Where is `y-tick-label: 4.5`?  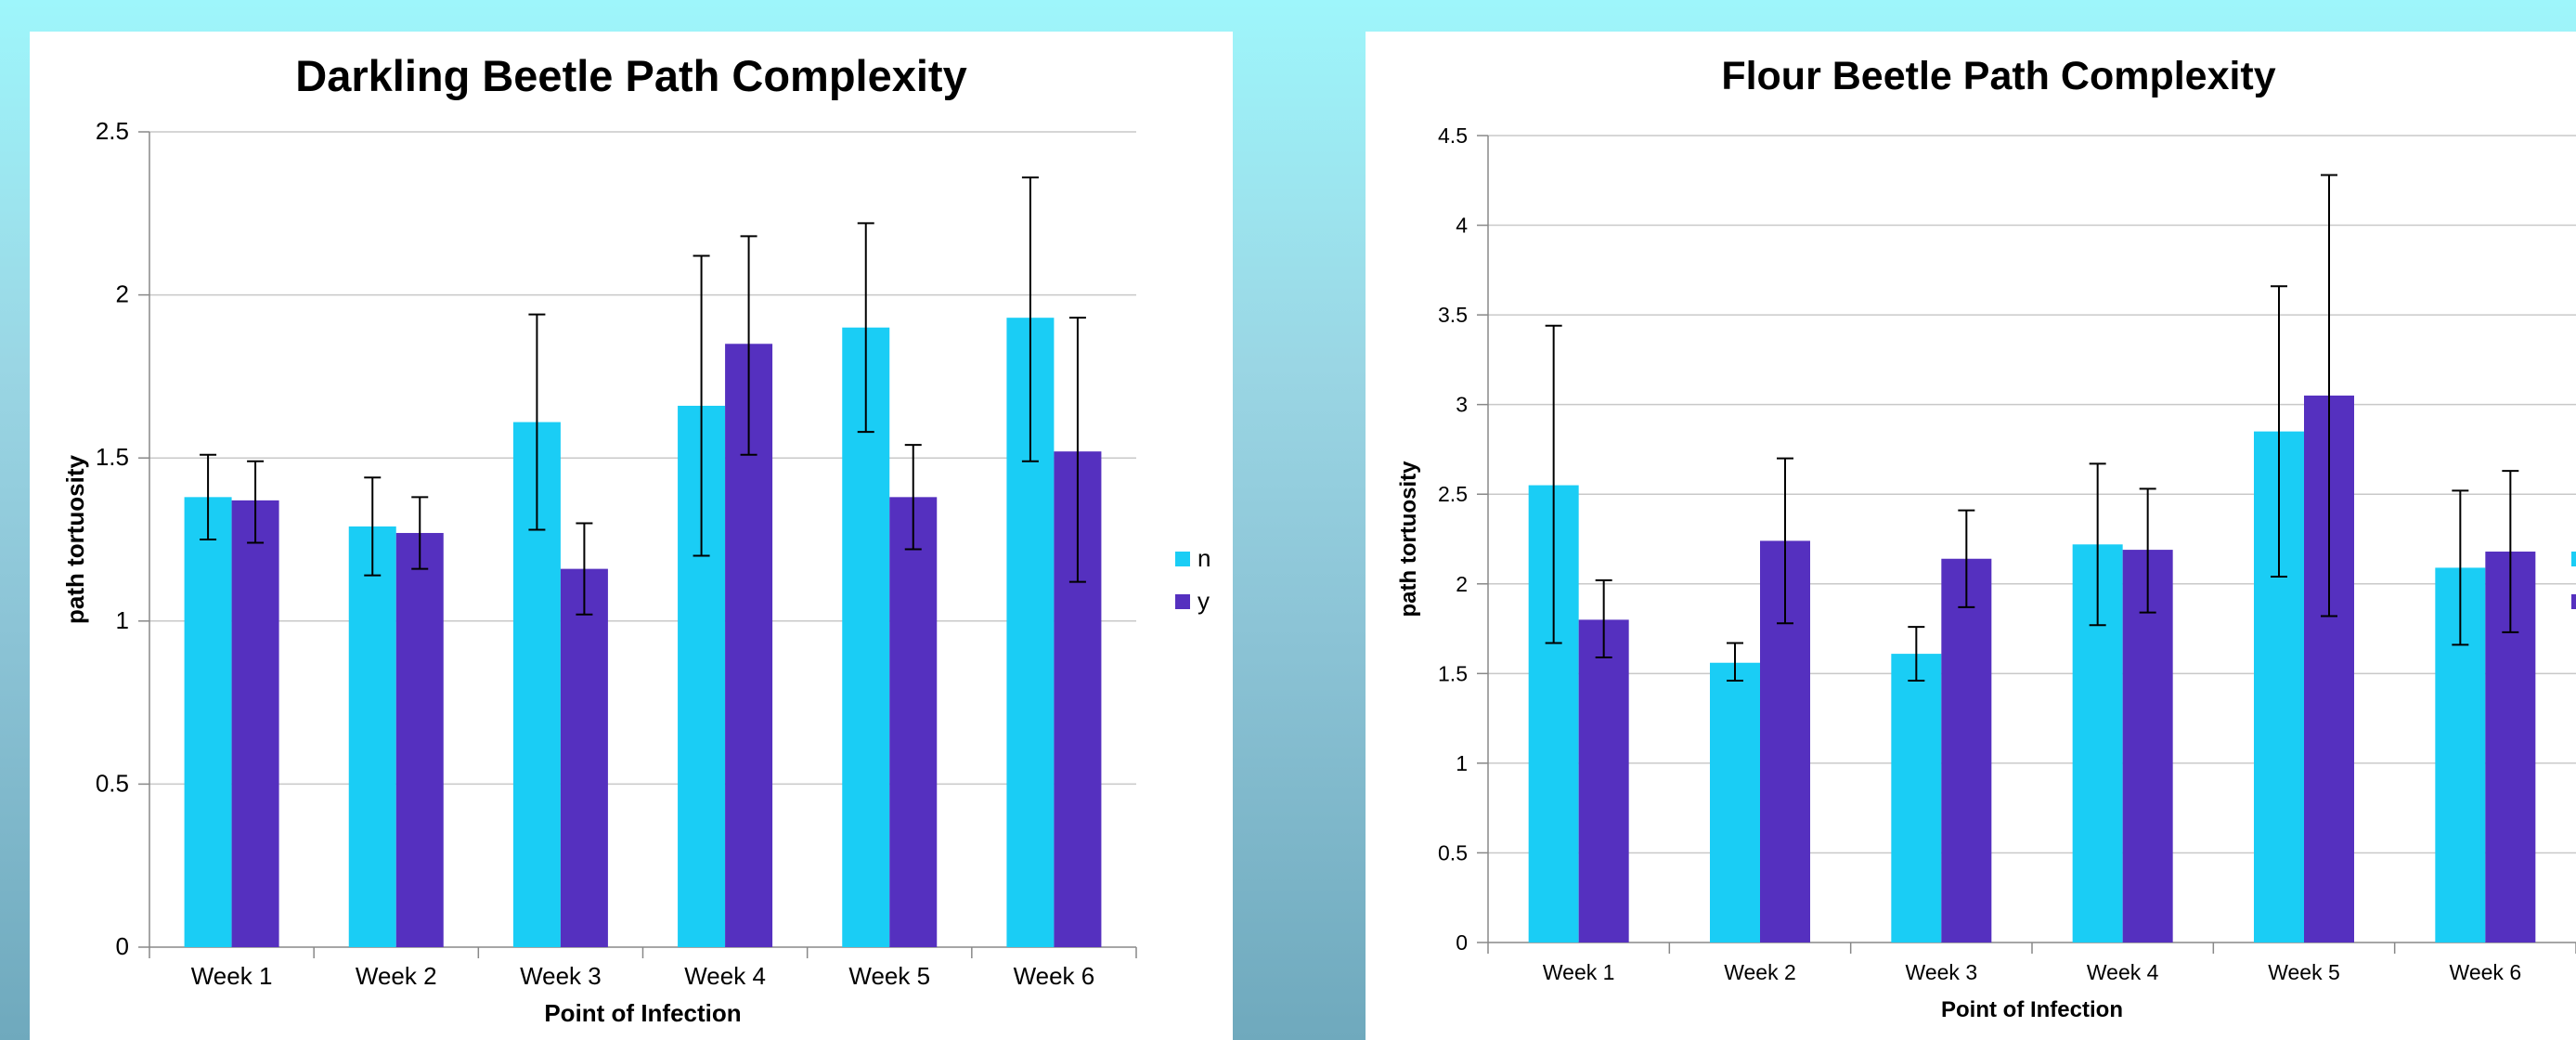
y-tick-label: 4.5 is located at coordinates (1453, 136).